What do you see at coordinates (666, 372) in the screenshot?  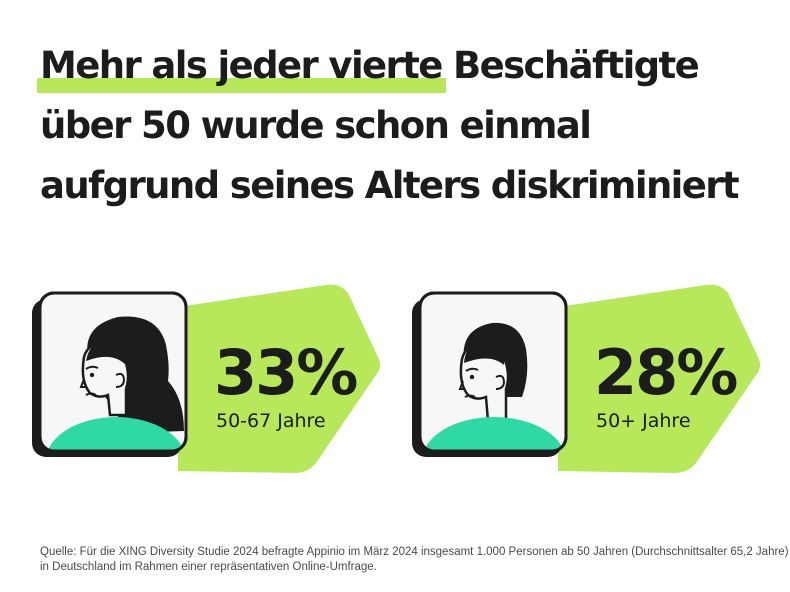 I see `stat-value-2: 28%` at bounding box center [666, 372].